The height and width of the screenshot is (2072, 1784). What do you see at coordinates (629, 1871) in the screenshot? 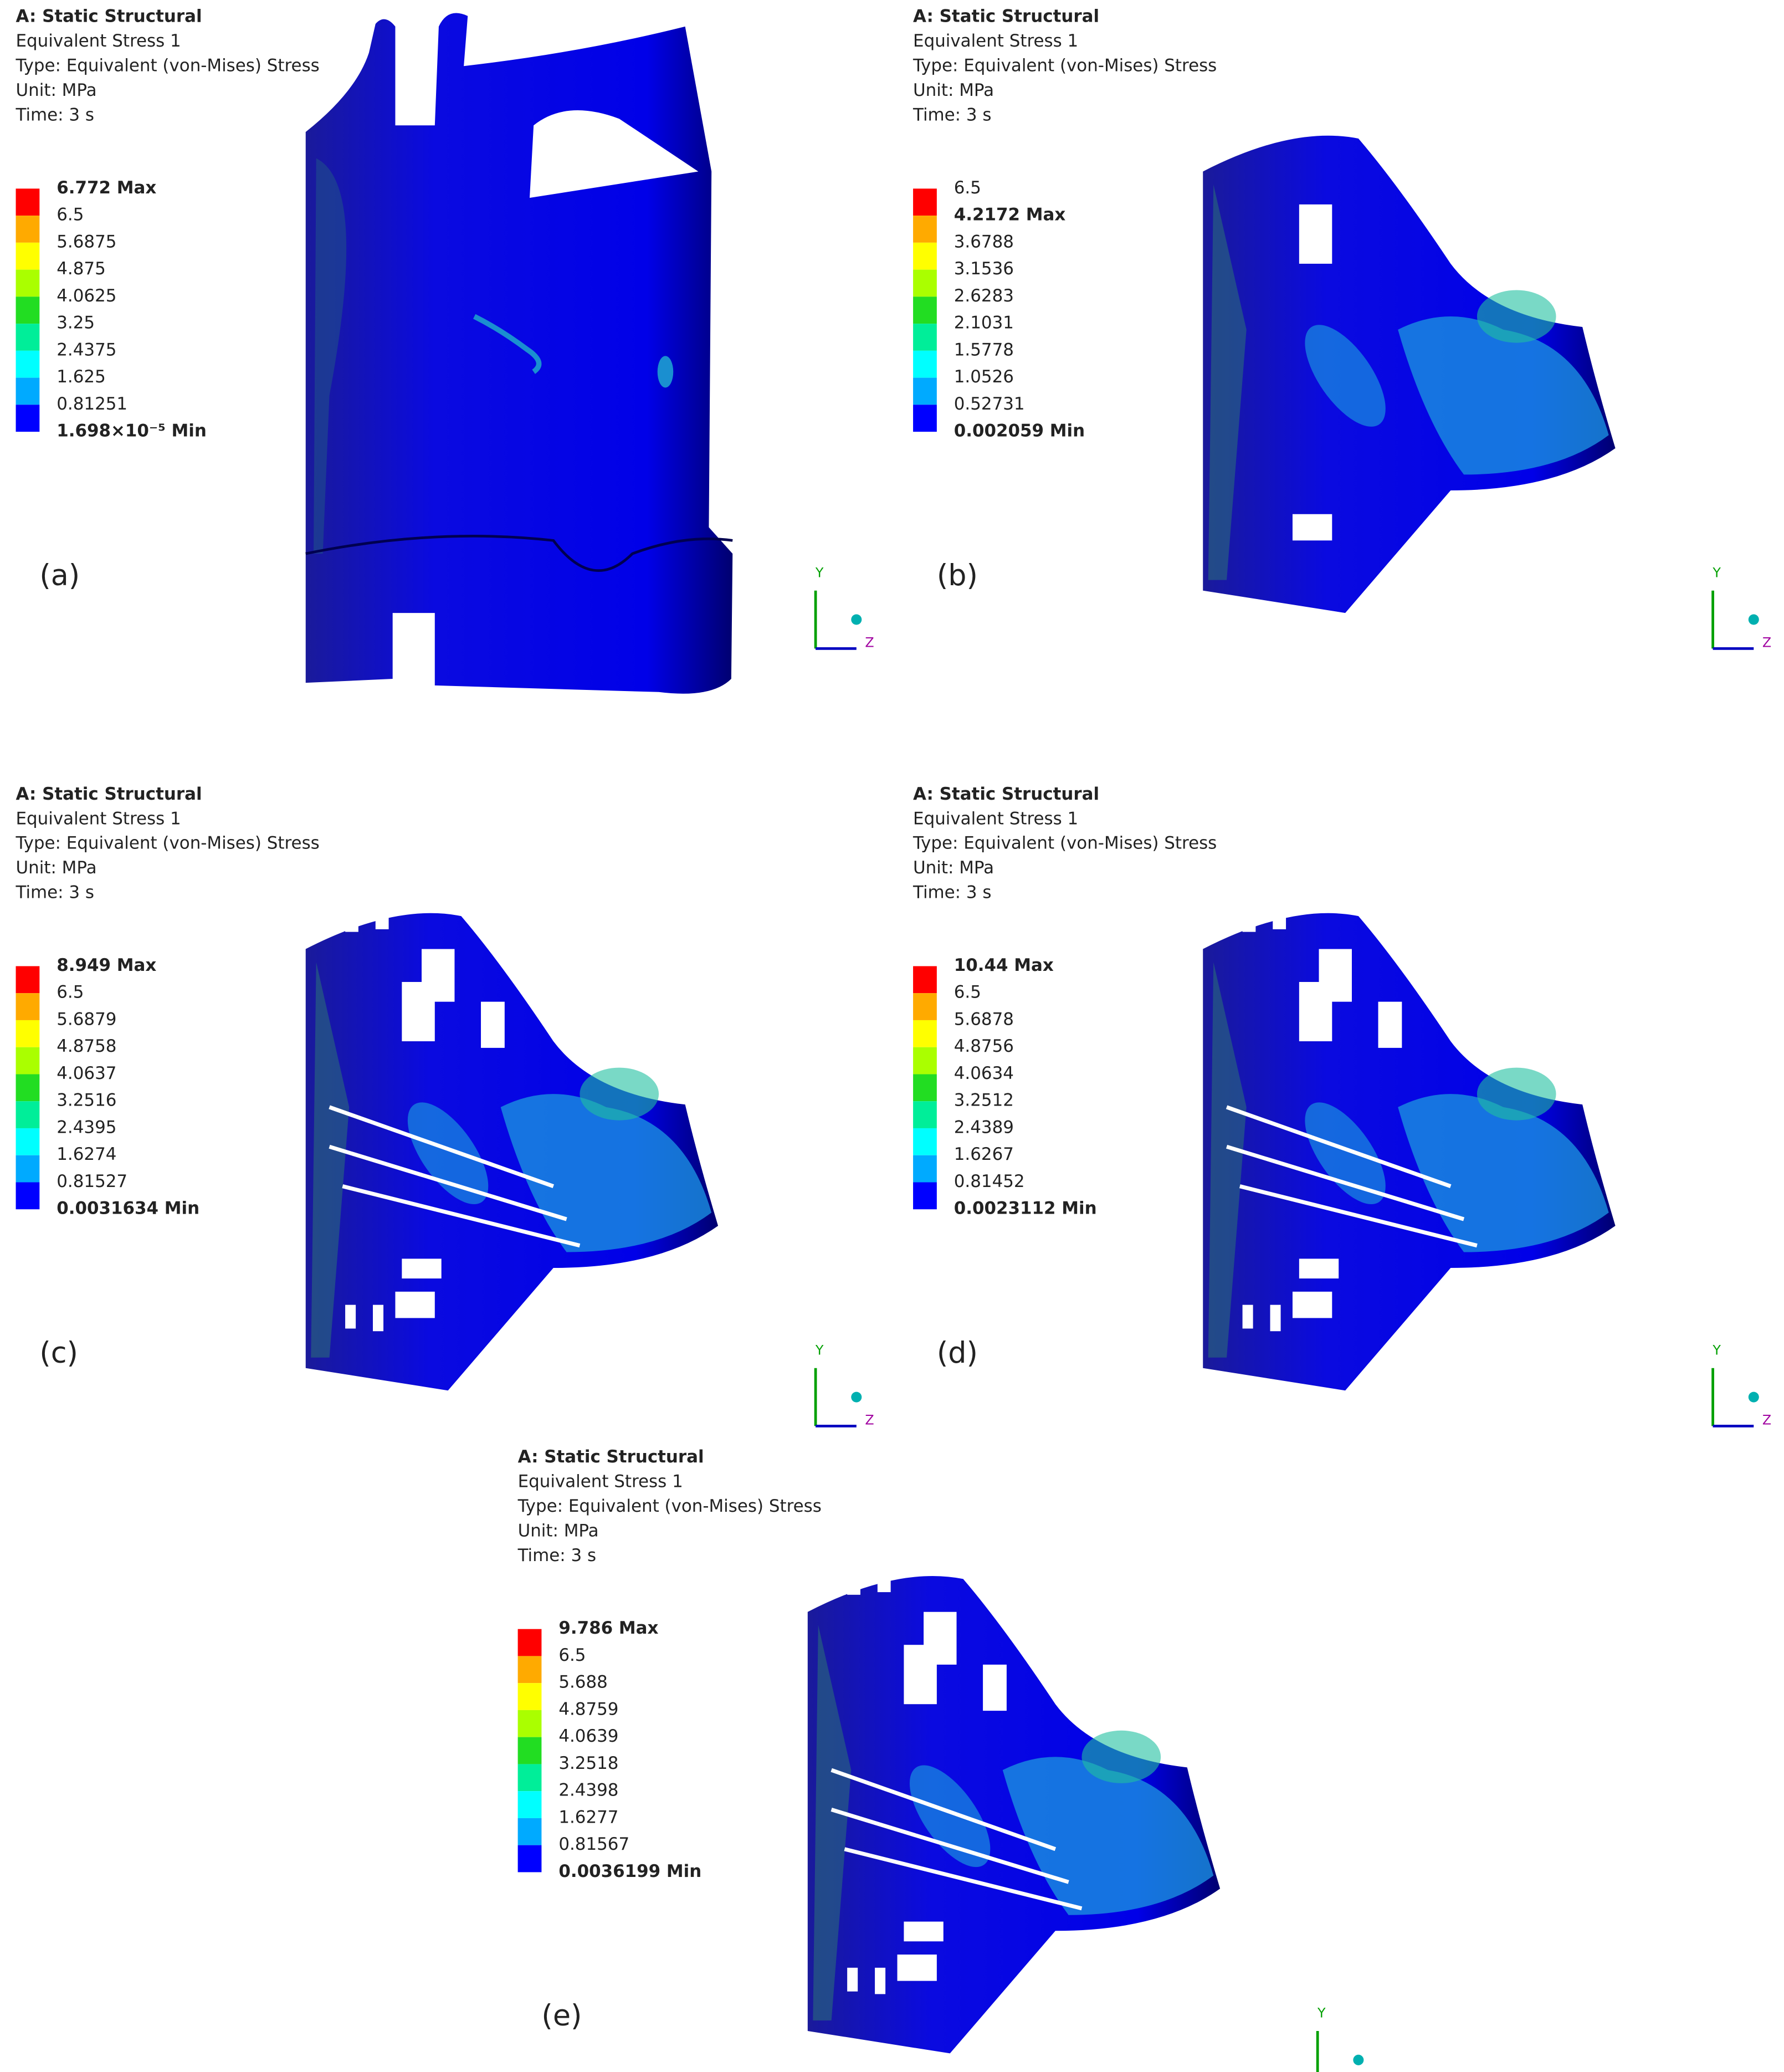
I see `legend-label: 0.0036199 Min` at bounding box center [629, 1871].